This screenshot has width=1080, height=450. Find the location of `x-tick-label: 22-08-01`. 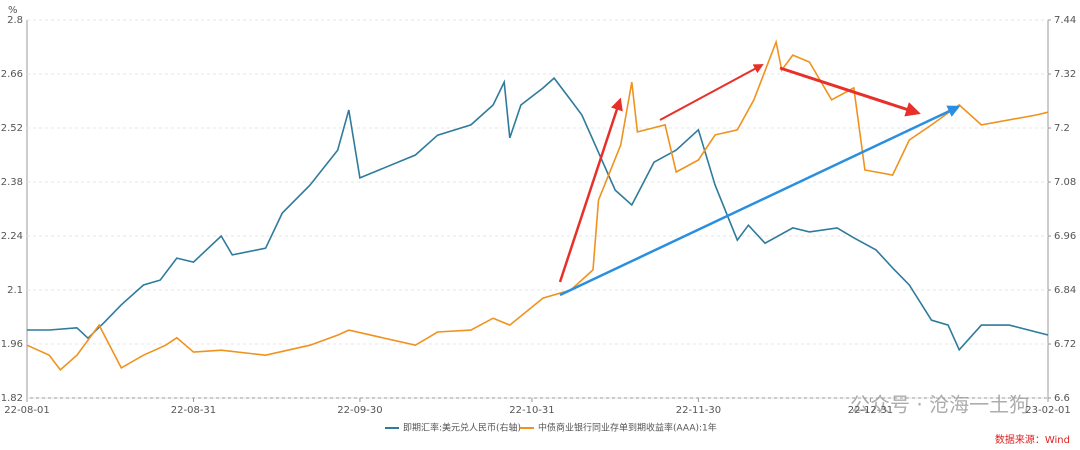

x-tick-label: 22-08-01 is located at coordinates (26, 410).